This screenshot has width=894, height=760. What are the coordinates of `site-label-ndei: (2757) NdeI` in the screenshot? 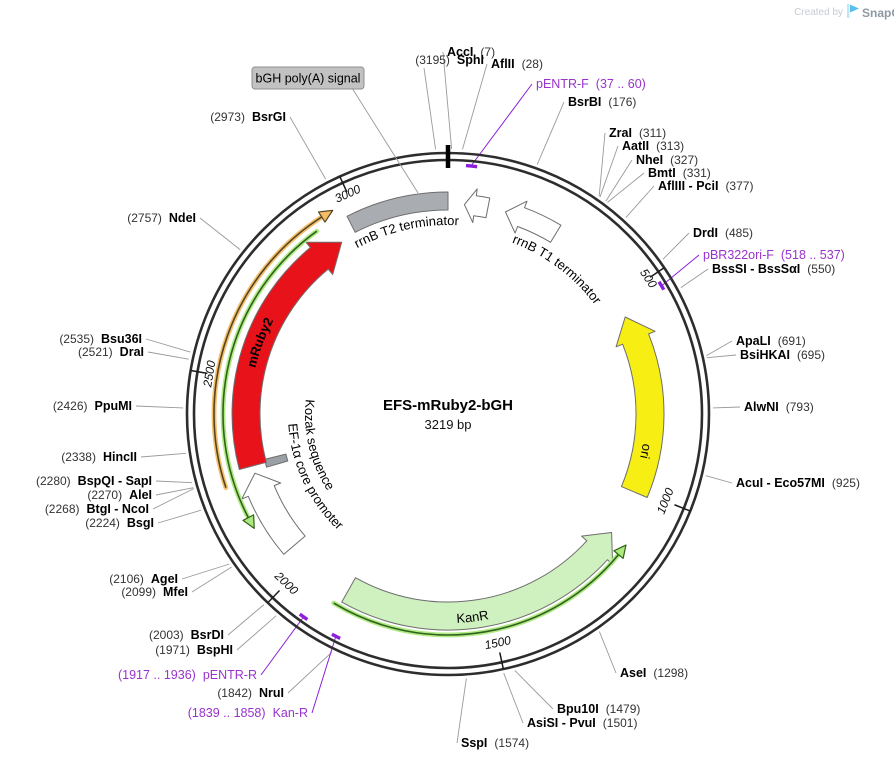 It's located at (161, 218).